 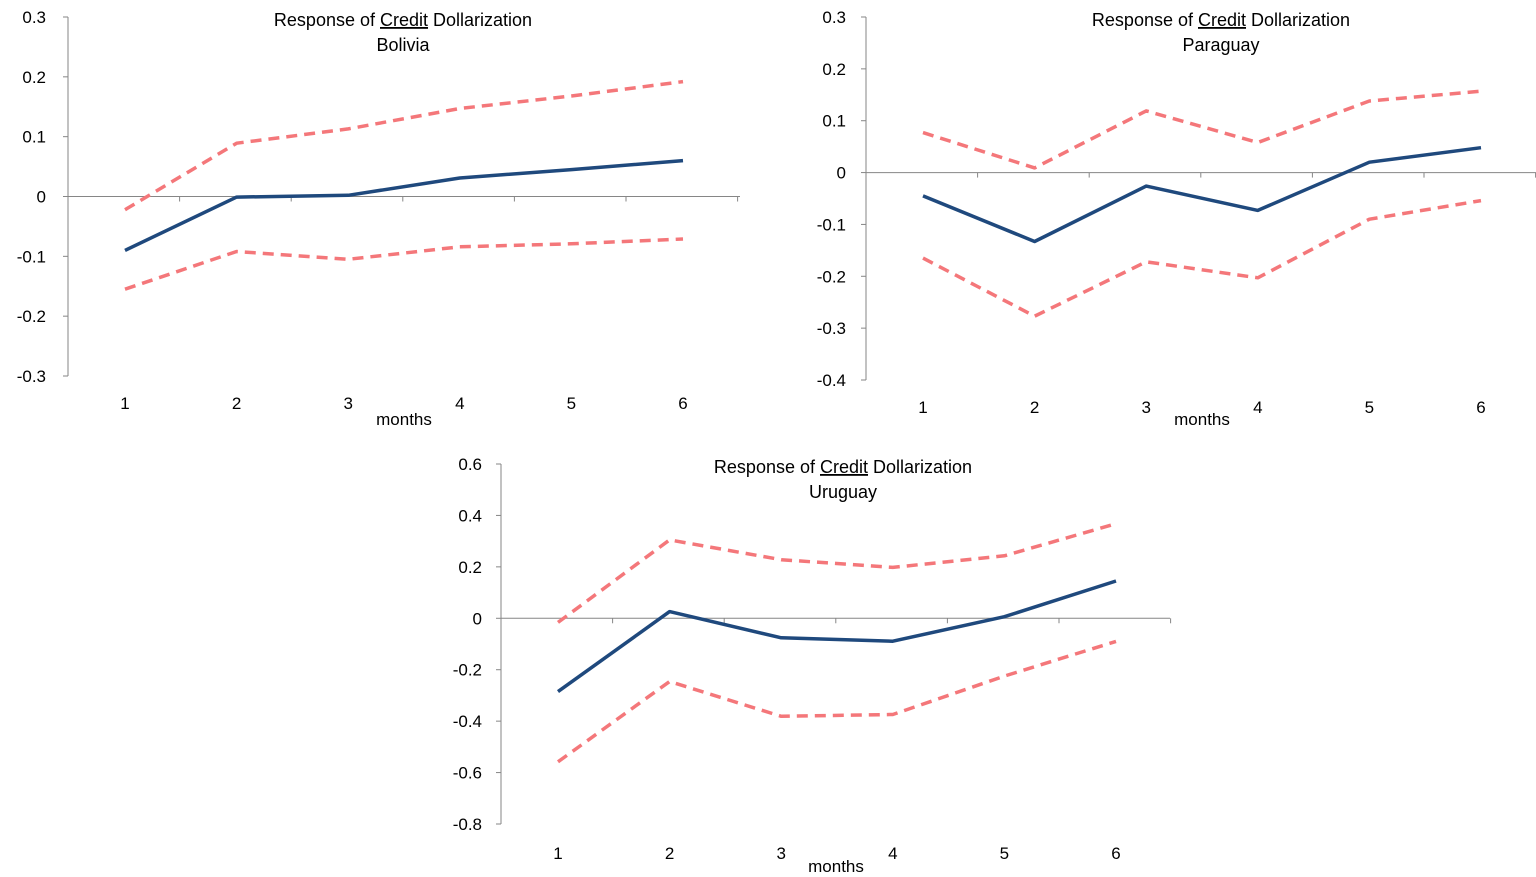 What do you see at coordinates (843, 492) in the screenshot?
I see `chart-subtitle: Uruguay` at bounding box center [843, 492].